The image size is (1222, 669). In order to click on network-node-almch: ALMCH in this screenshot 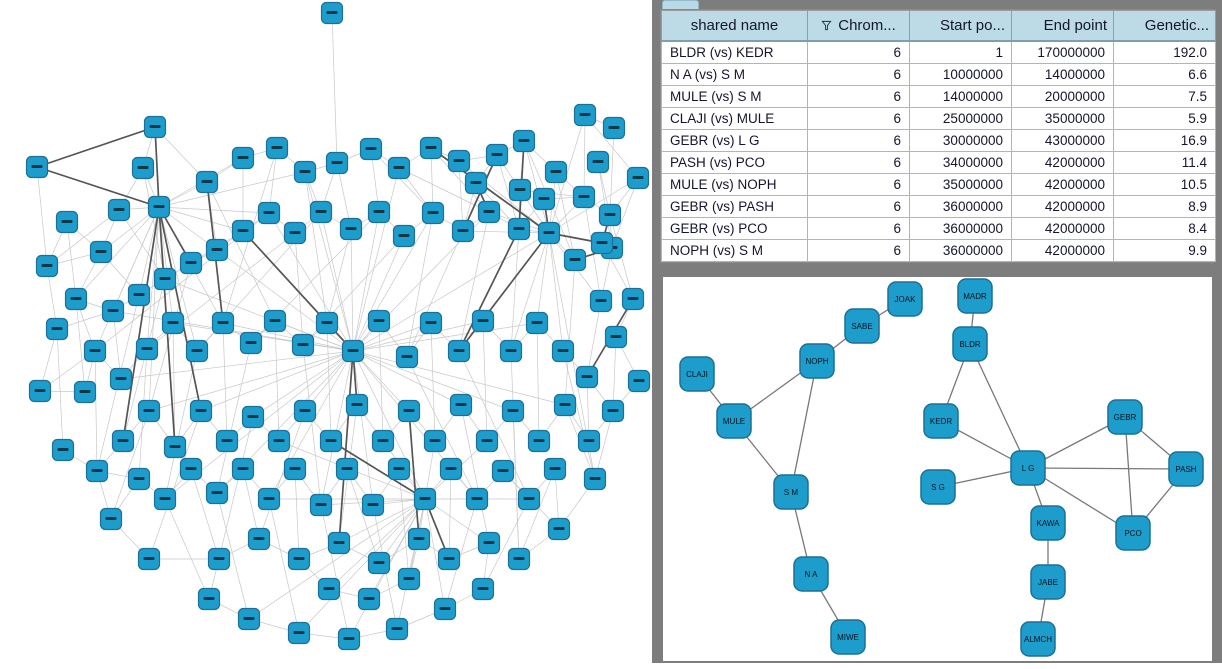, I will do `click(1038, 639)`.